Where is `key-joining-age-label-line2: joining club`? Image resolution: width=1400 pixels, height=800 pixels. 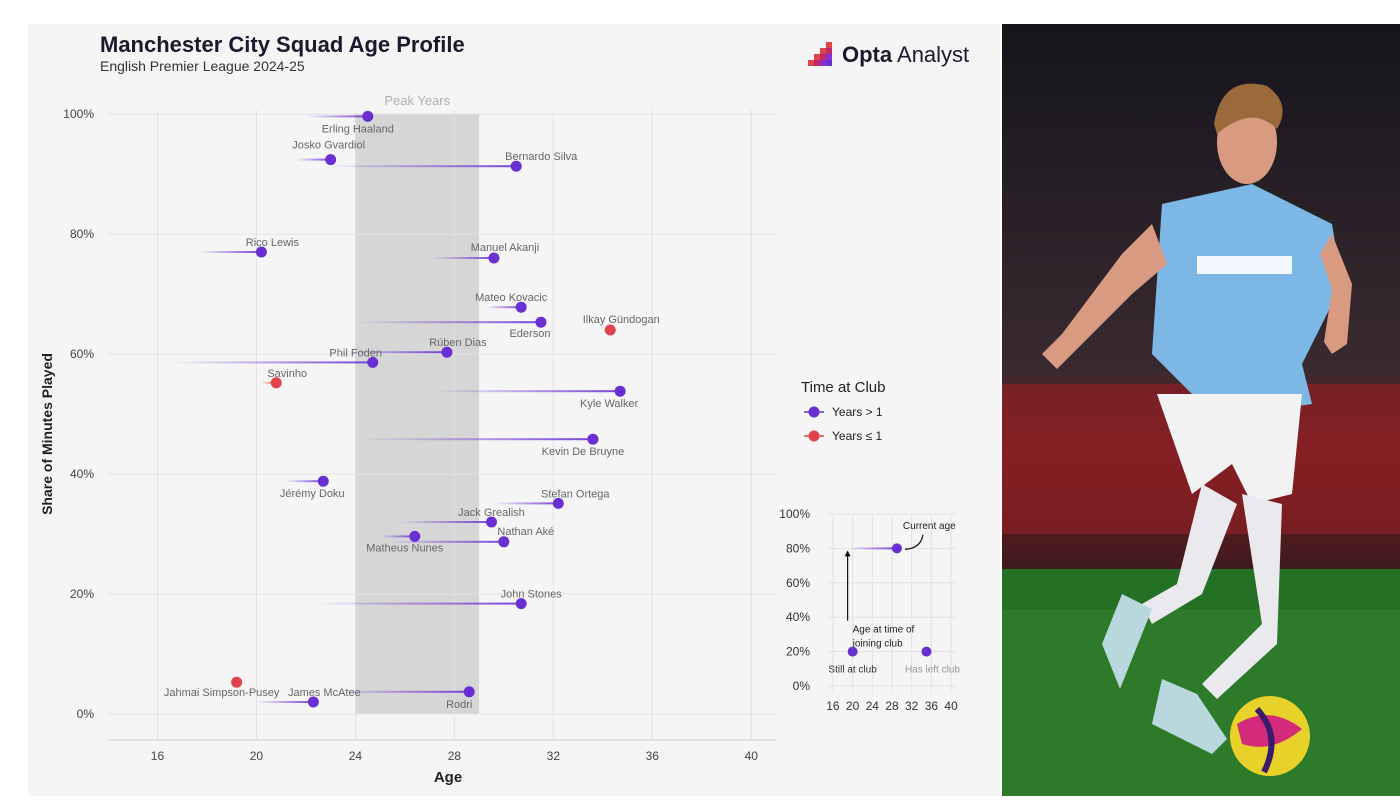
key-joining-age-label-line2: joining club is located at coordinates (877, 644).